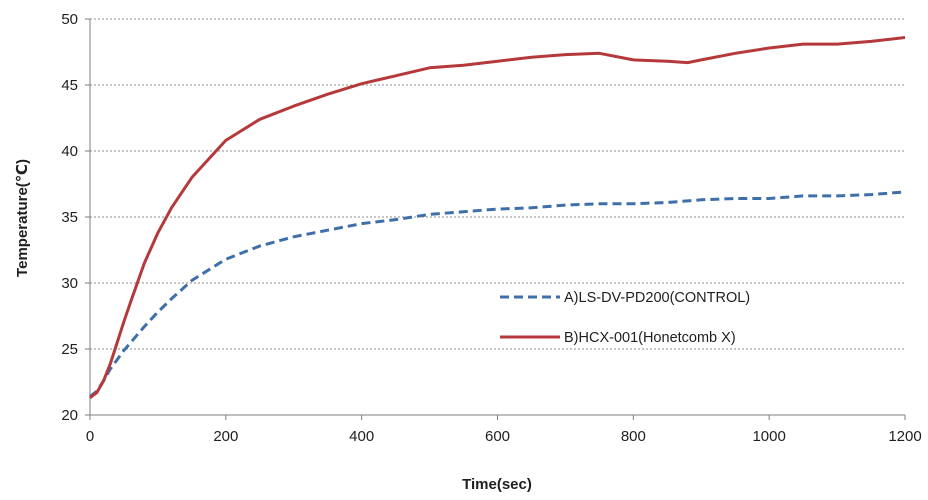  I want to click on y-tick-label: 45, so click(69, 85).